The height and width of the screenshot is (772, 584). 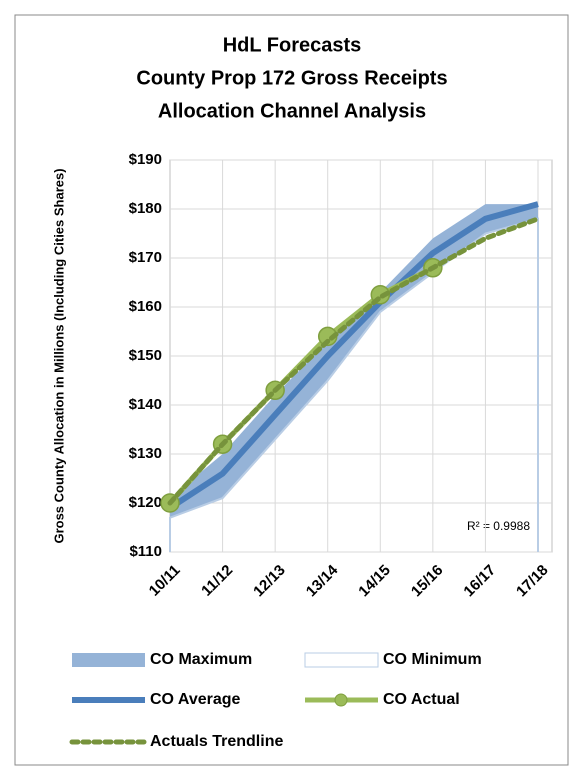 I want to click on legend-label: CO Actual, so click(x=421, y=699).